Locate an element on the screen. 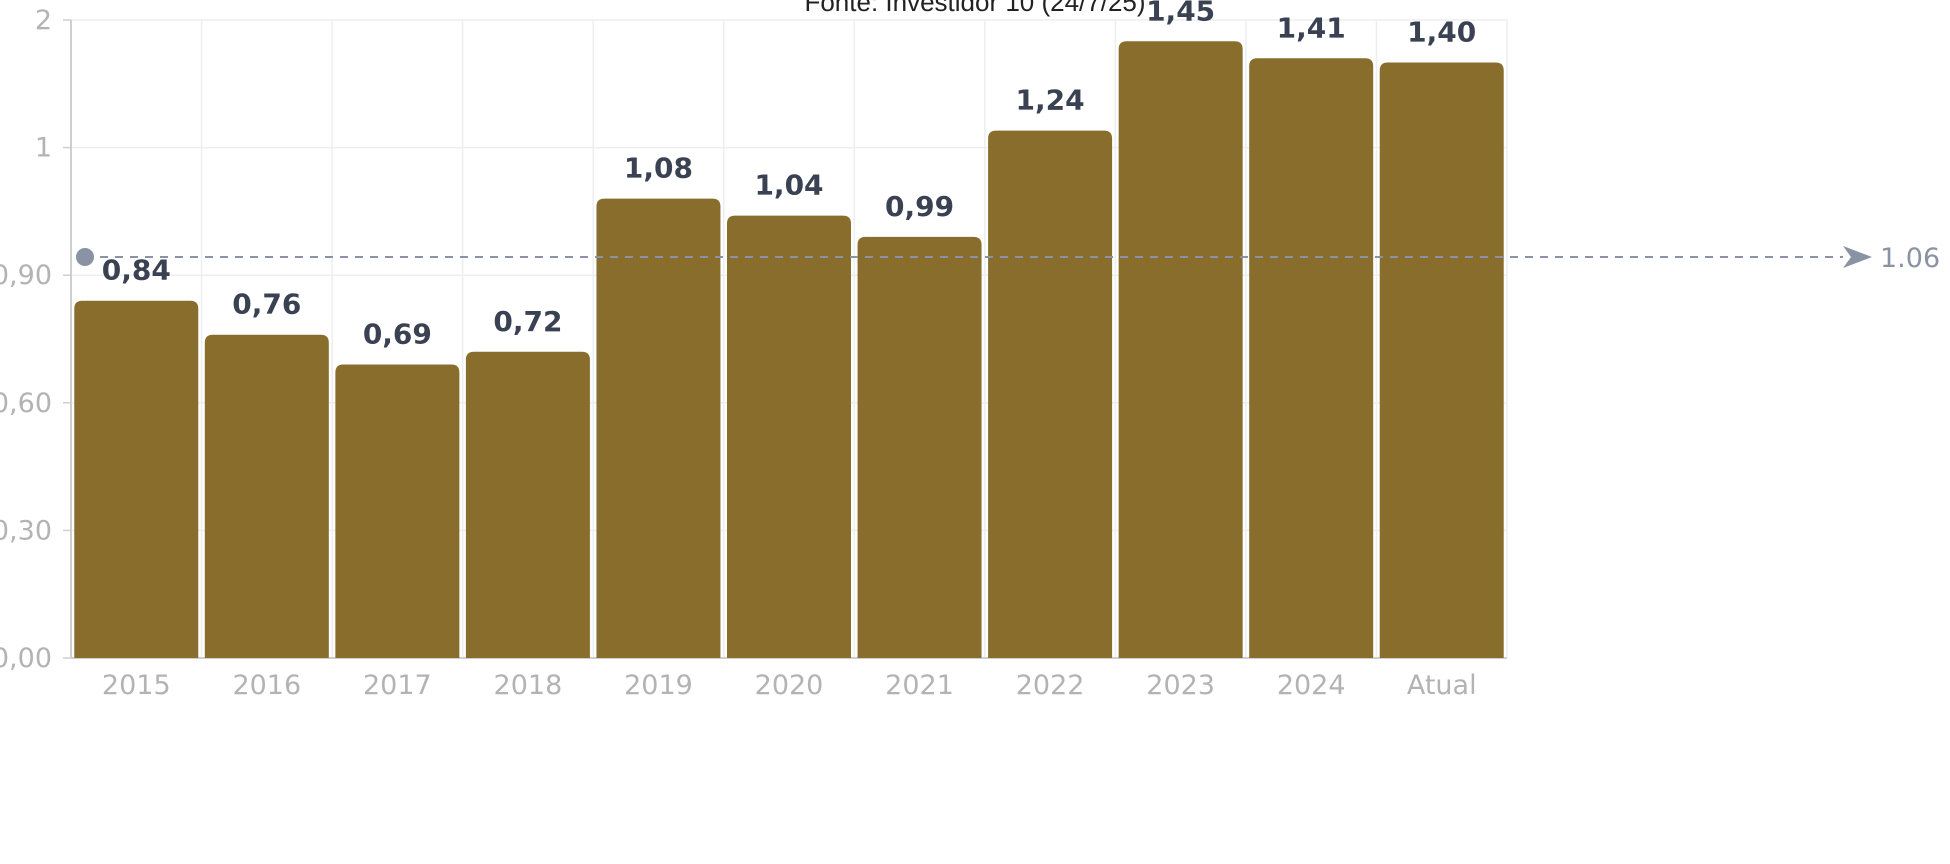  x-tick-label: 2021 is located at coordinates (919, 685).